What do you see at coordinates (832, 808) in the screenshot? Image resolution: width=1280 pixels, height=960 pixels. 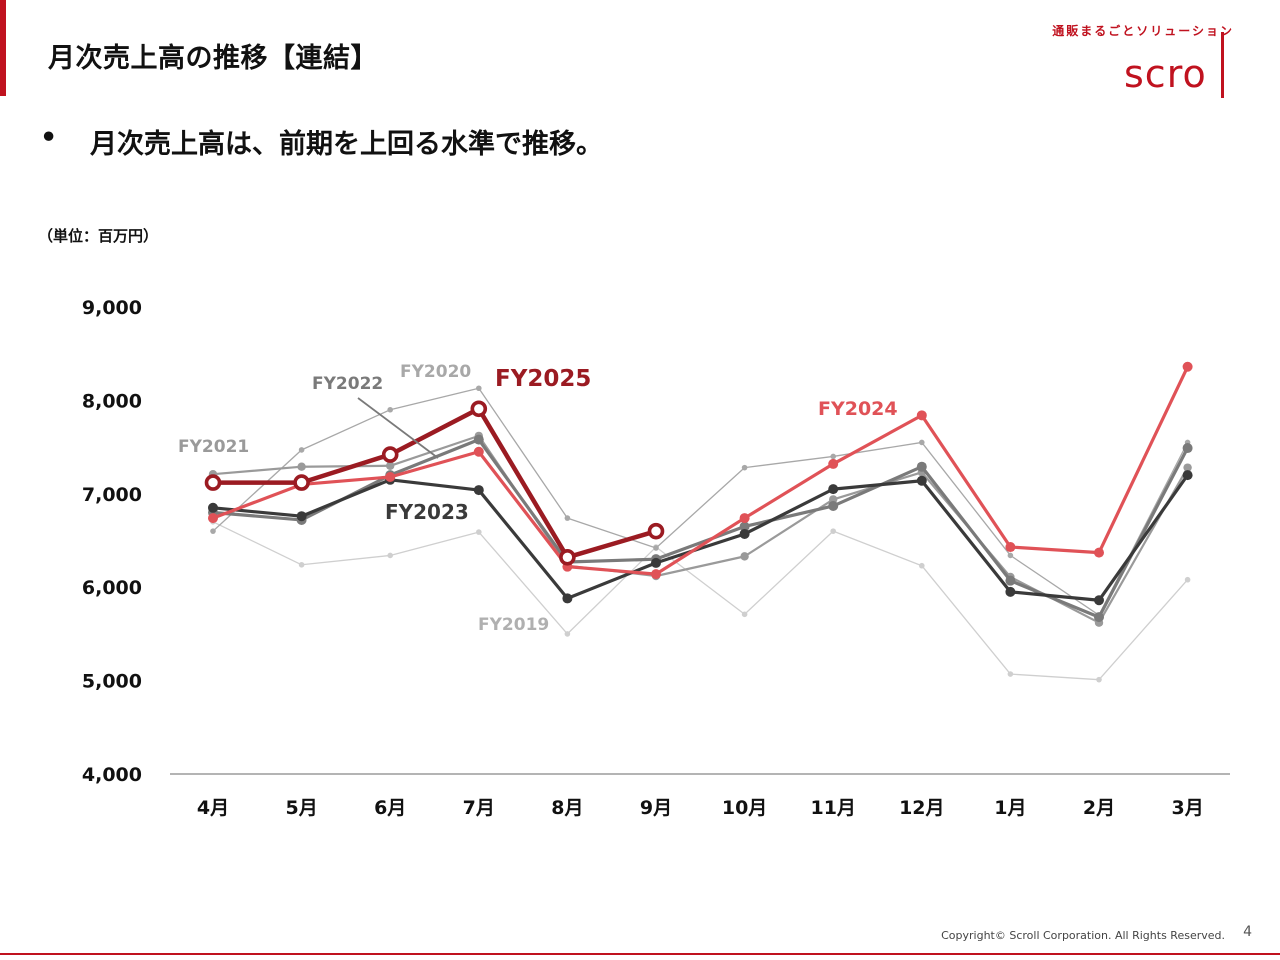 I see `x-tick-label: 11月` at bounding box center [832, 808].